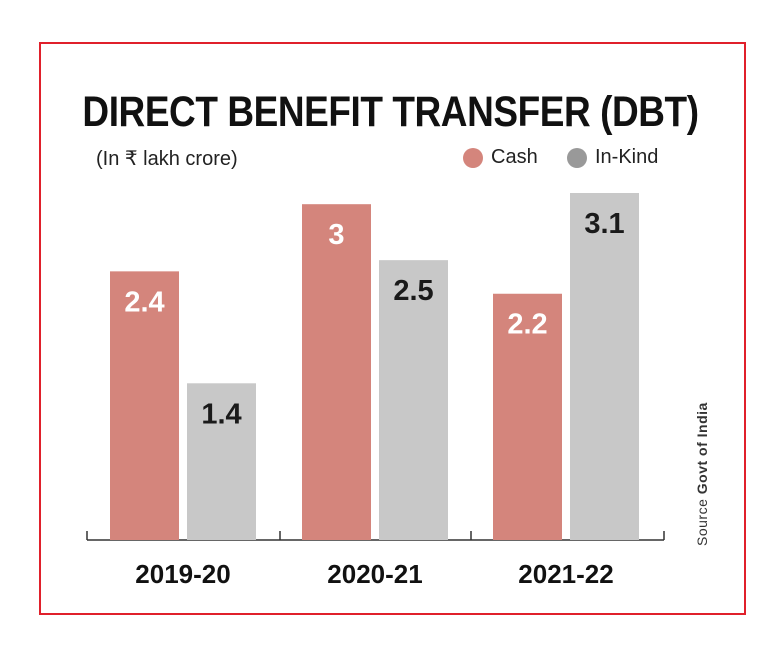  Describe the element at coordinates (390, 21) in the screenshot. I see `top-margin` at that location.